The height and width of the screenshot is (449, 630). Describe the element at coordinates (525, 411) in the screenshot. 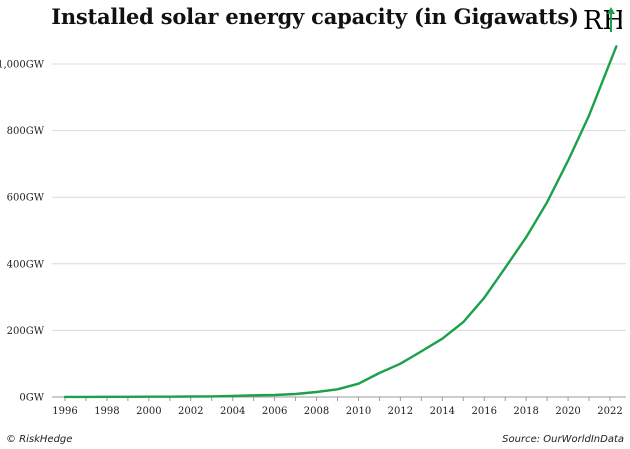

I see `x-tick-label: 2018` at that location.